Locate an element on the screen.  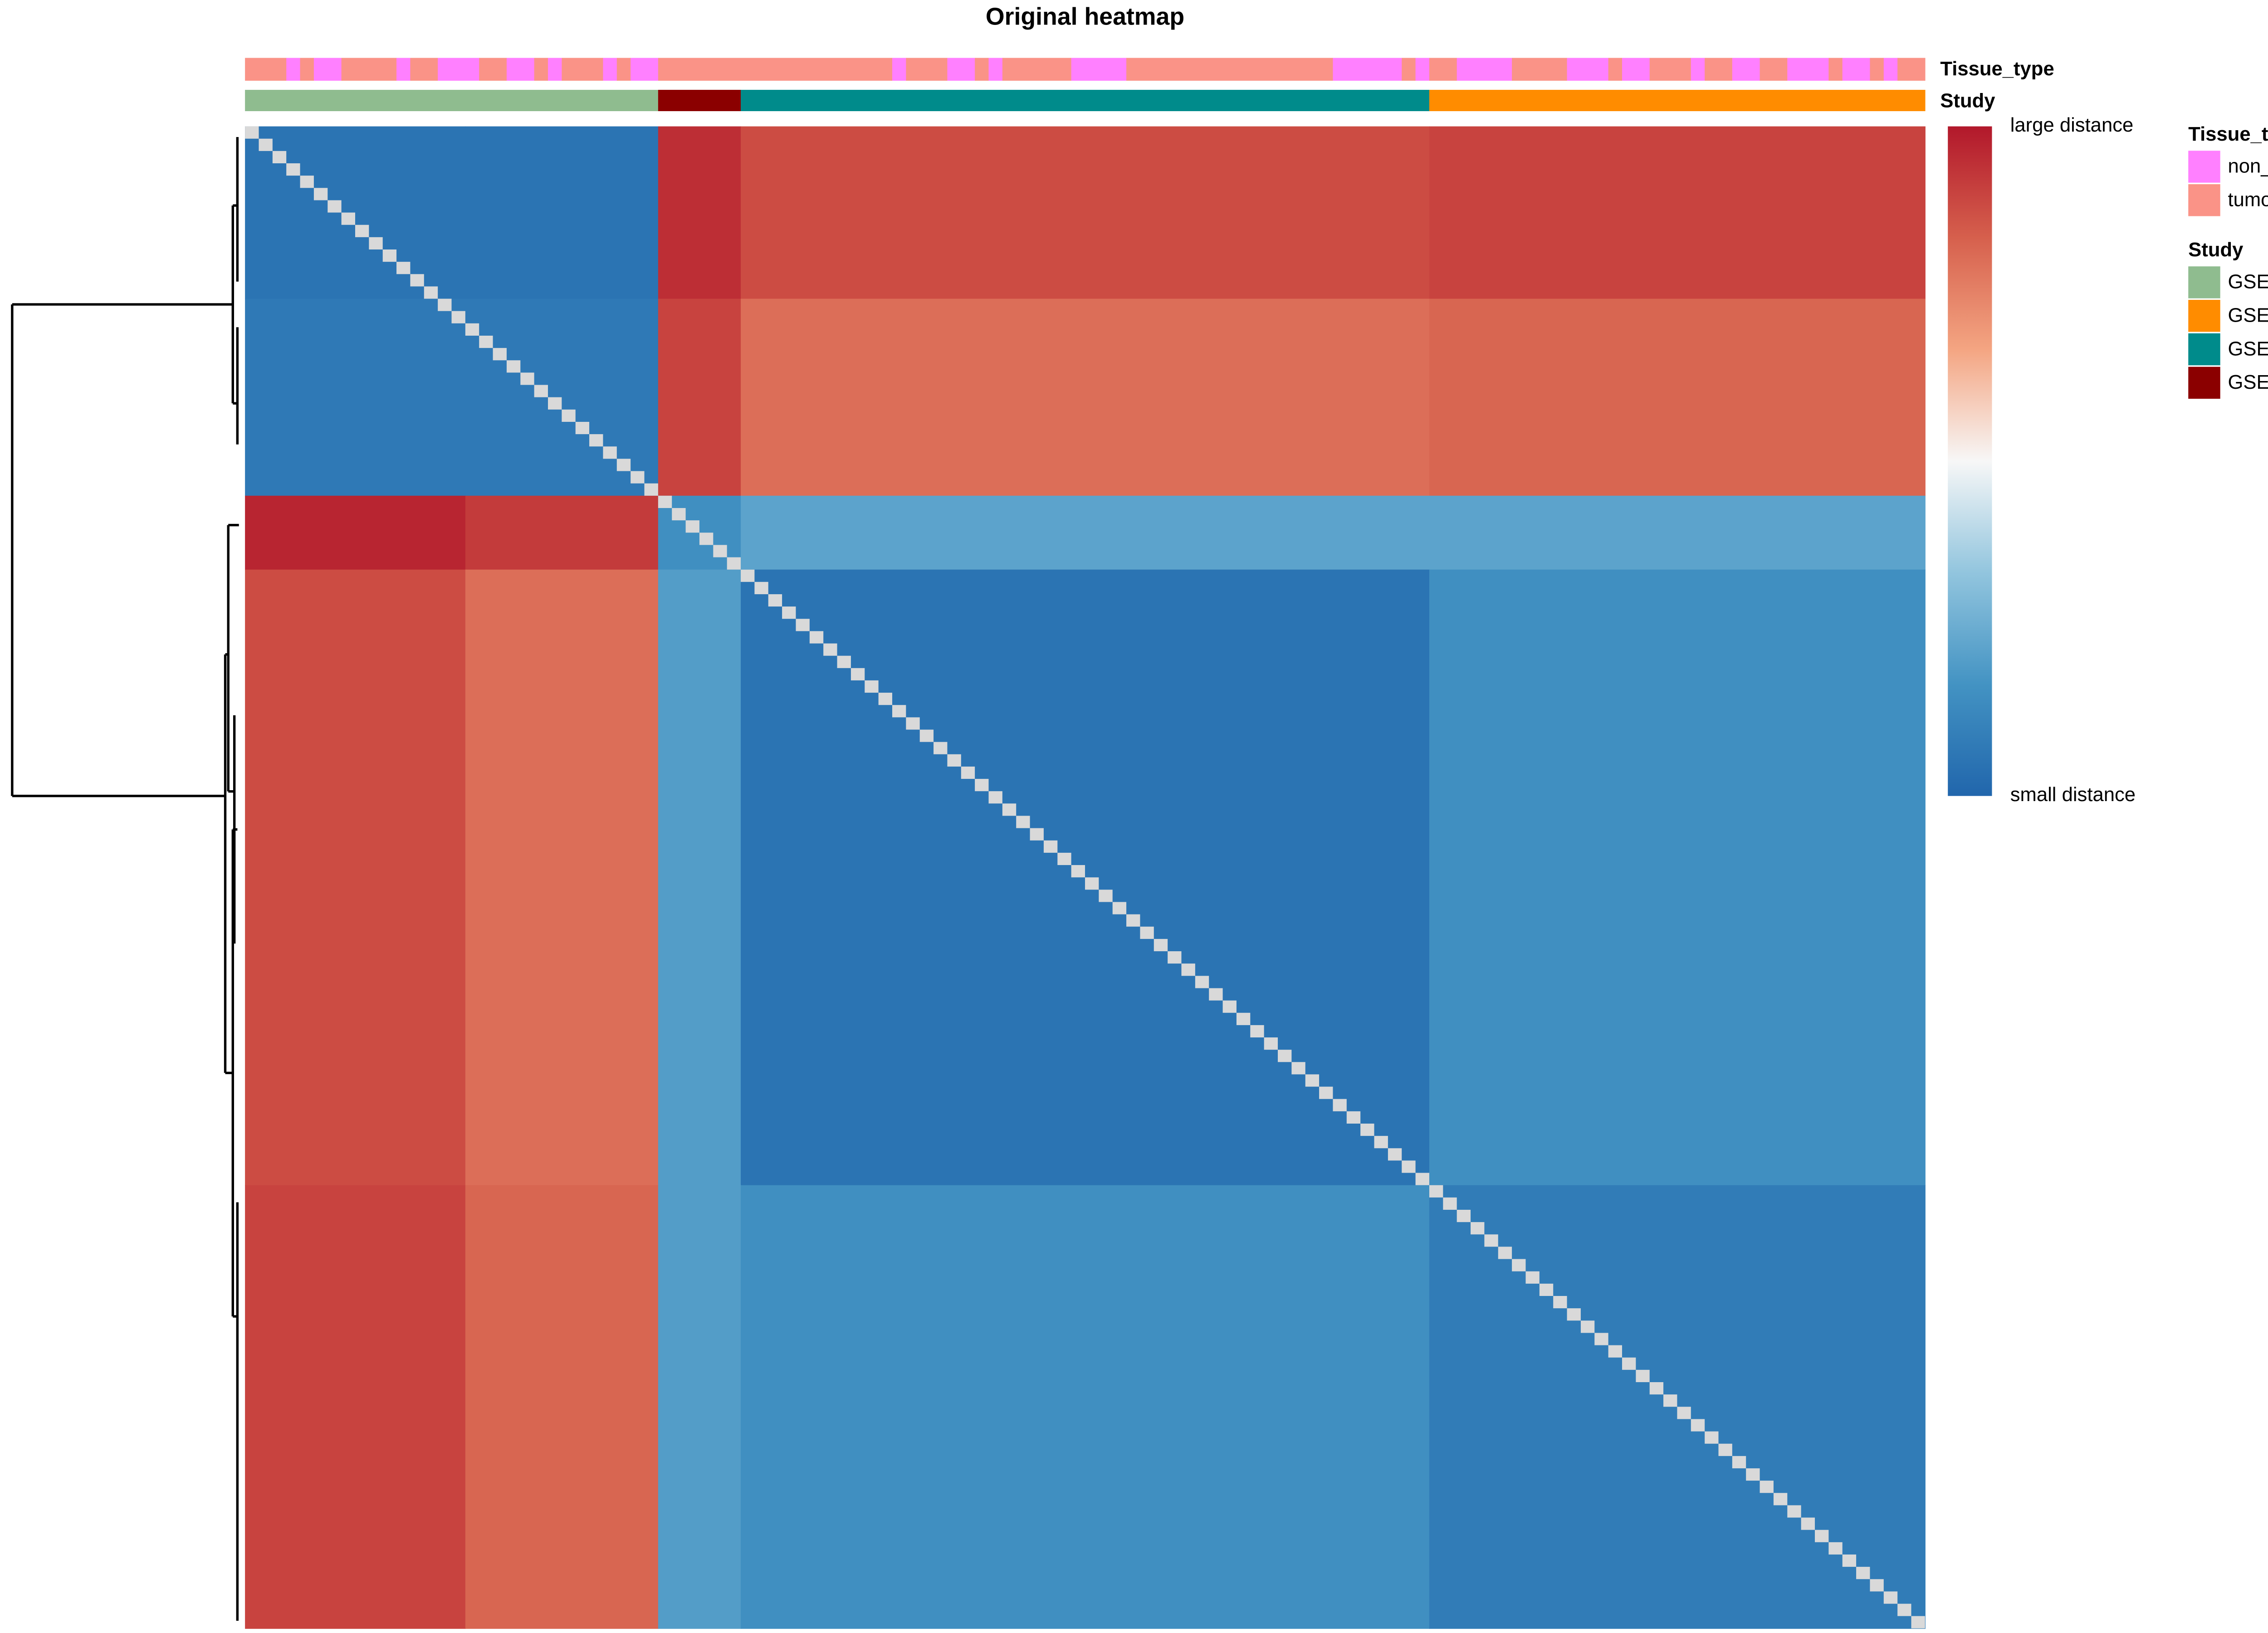
legend-label: tumor is located at coordinates (2248, 199).